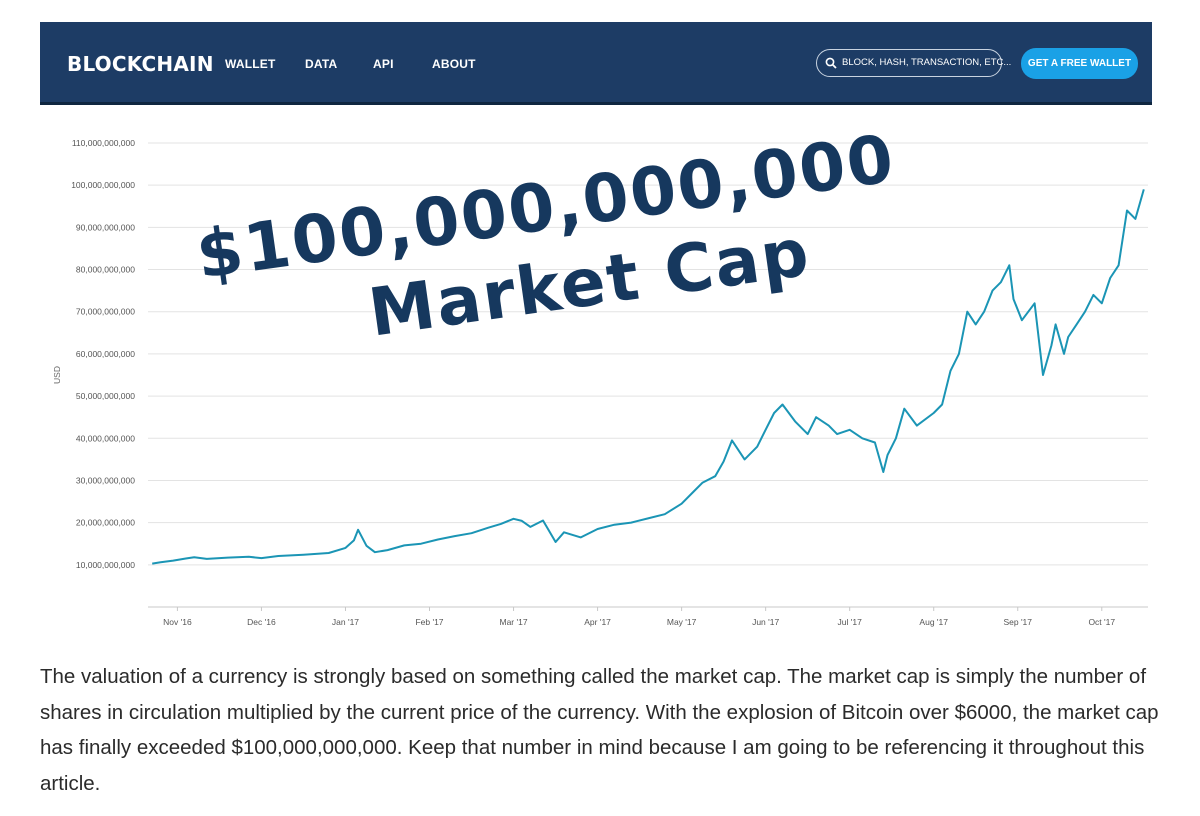 The width and height of the screenshot is (1200, 816). Describe the element at coordinates (514, 622) in the screenshot. I see `x-tick-label: Mar '17` at that location.